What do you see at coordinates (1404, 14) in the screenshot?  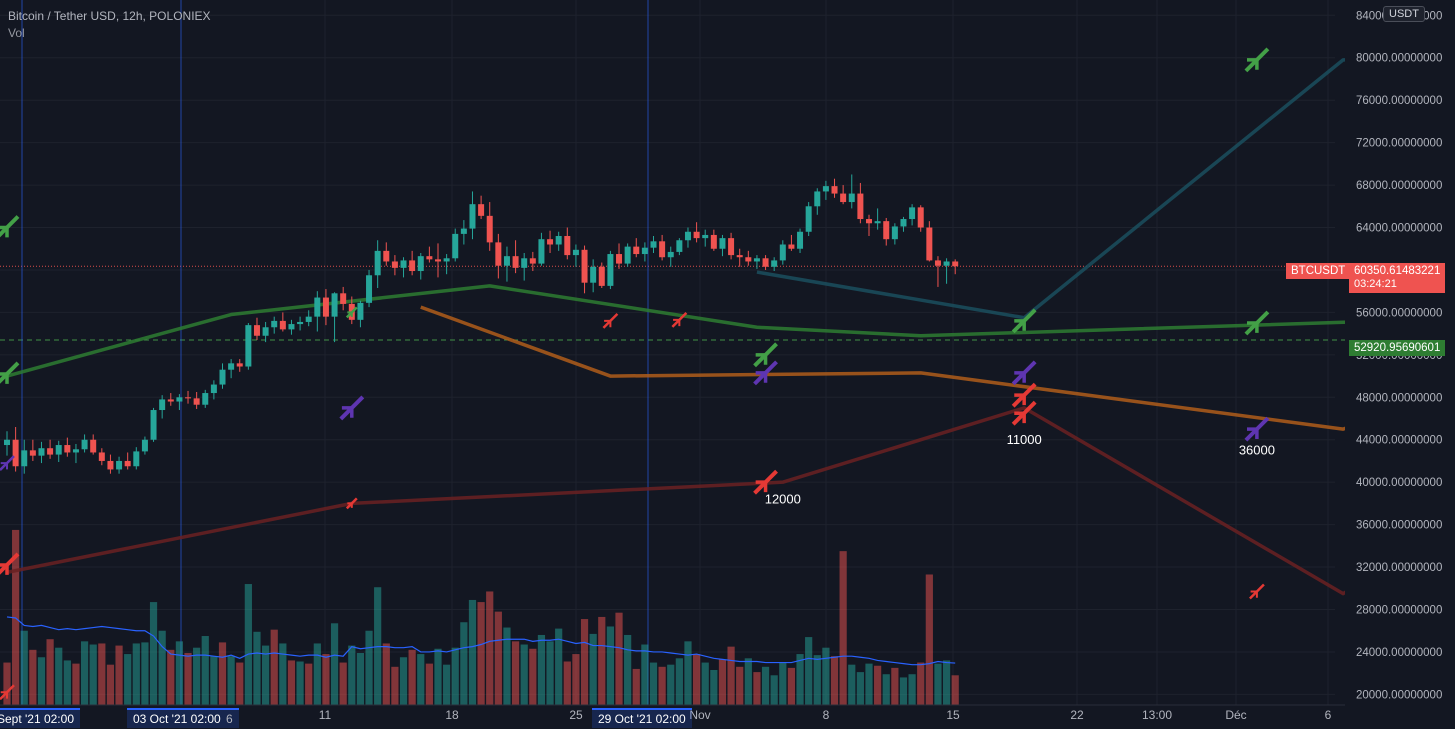 I see `currency-unit-badge: USDT` at bounding box center [1404, 14].